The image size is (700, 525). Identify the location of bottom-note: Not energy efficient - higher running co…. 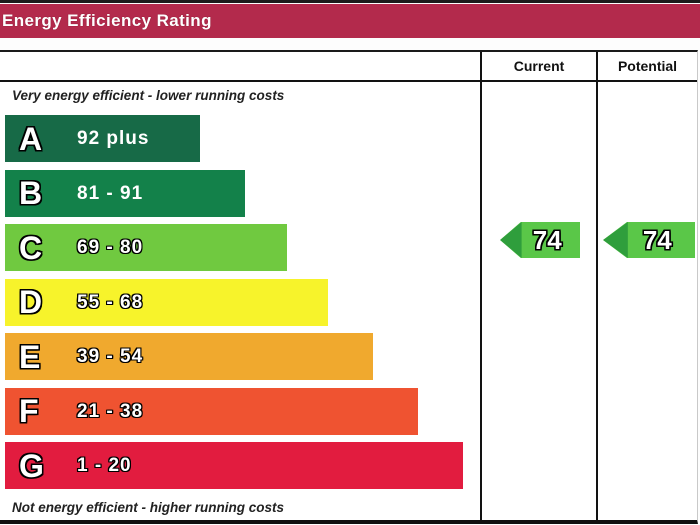
(148, 507).